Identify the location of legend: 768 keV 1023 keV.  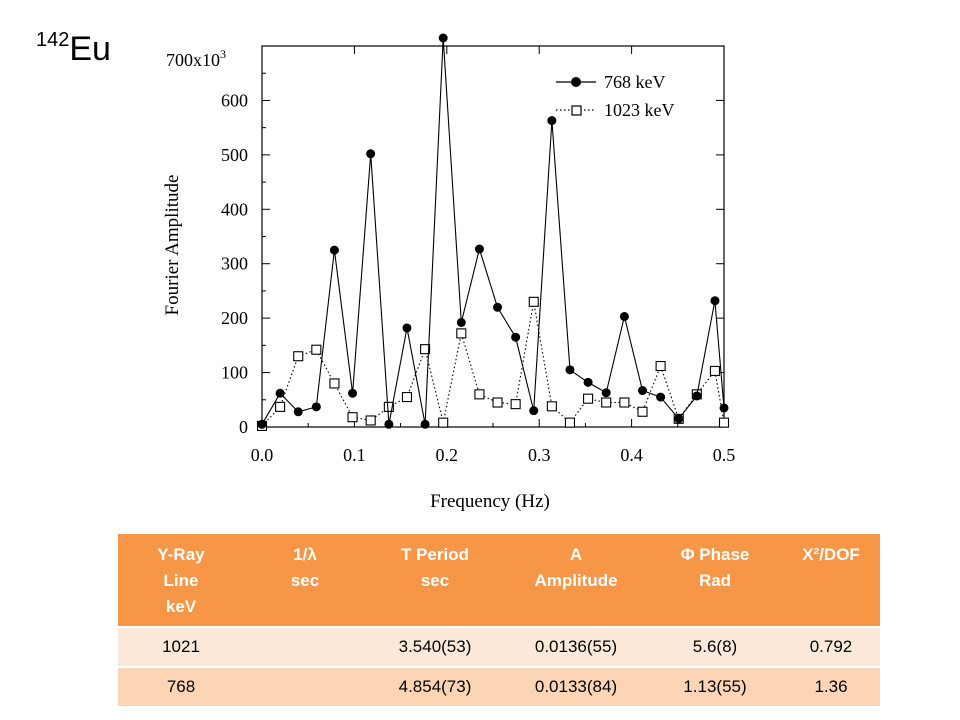
(615, 96).